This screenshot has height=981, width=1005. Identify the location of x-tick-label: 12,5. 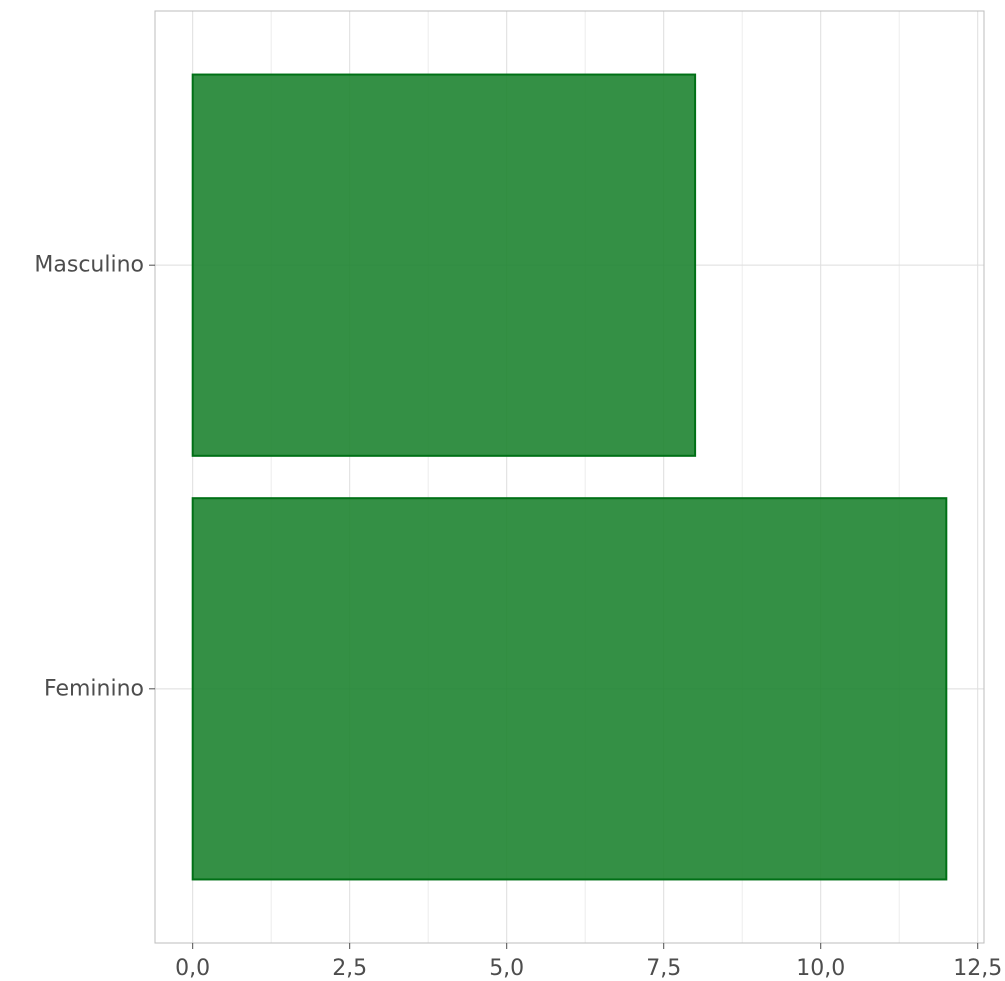
(977, 968).